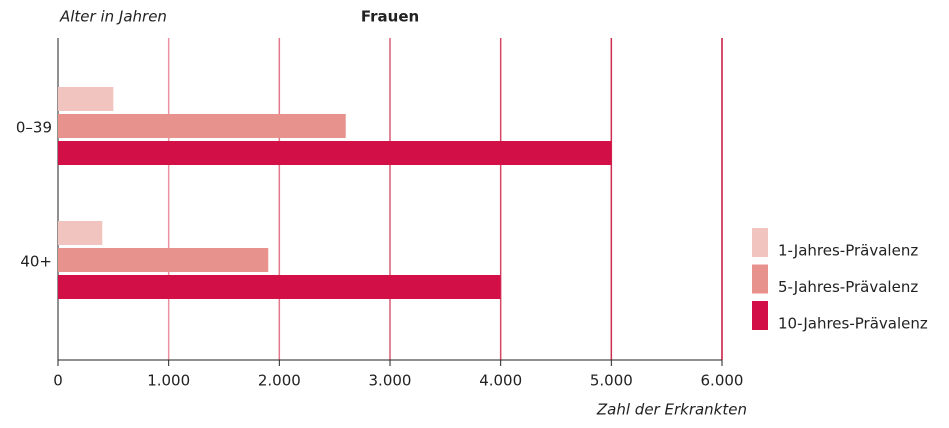  What do you see at coordinates (848, 251) in the screenshot?
I see `legend-label: 1-Jahres-Prävalenz` at bounding box center [848, 251].